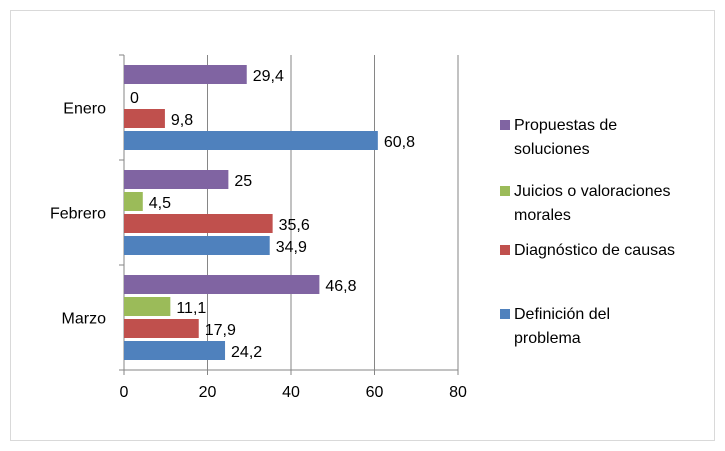 The width and height of the screenshot is (725, 451). What do you see at coordinates (191, 308) in the screenshot?
I see `data-label: 11,1` at bounding box center [191, 308].